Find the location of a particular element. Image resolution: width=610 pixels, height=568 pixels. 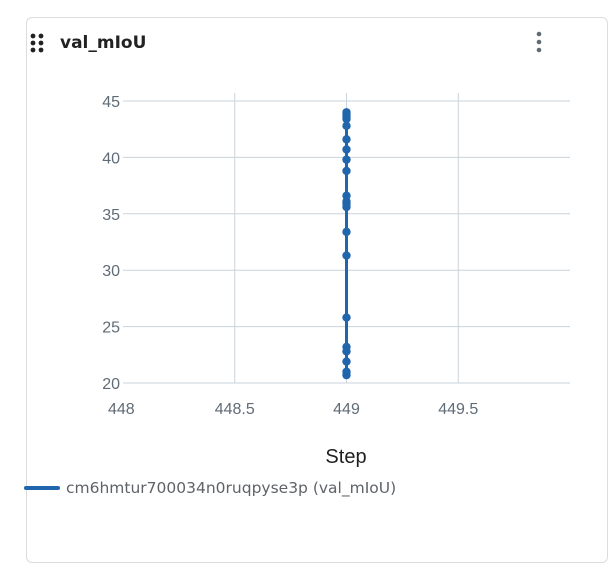

legend-swatch is located at coordinates (42, 488).